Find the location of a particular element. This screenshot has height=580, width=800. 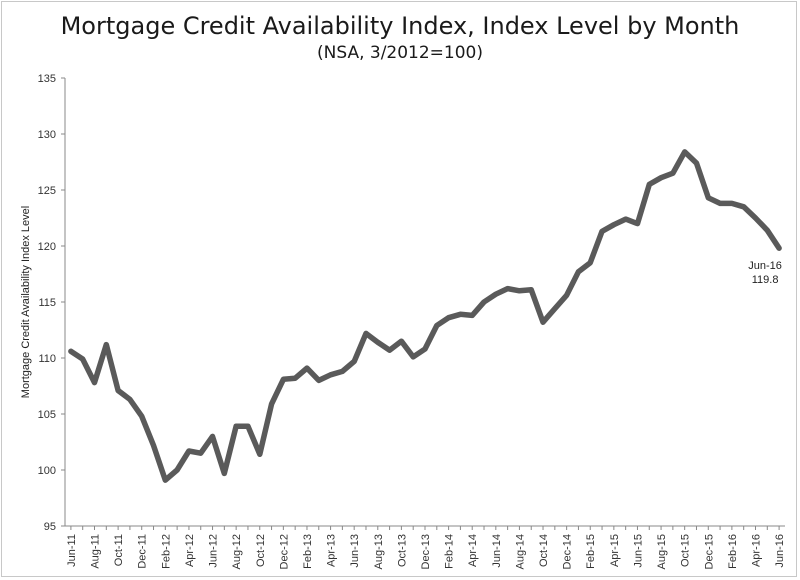

y-tick-label: 135 is located at coordinates (47, 79).